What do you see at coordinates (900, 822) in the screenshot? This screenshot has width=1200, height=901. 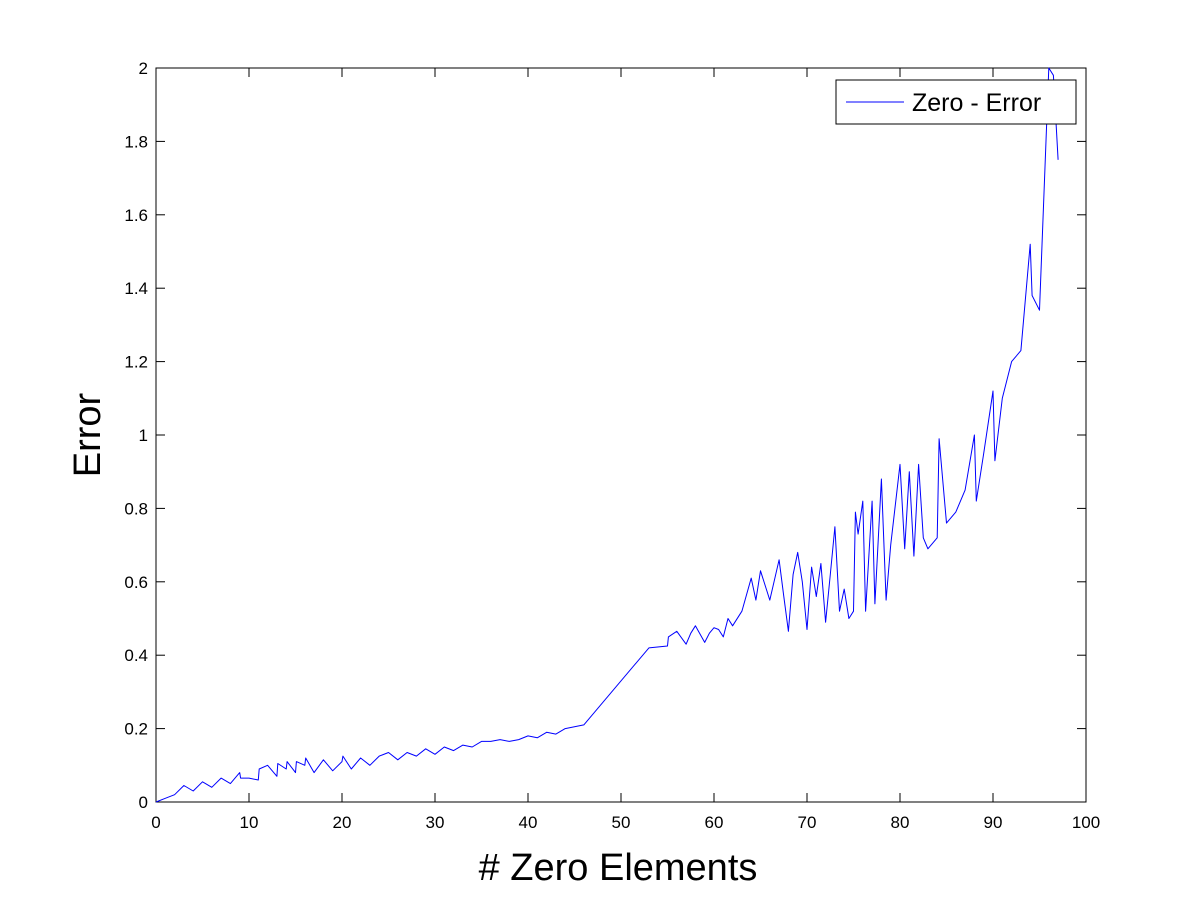 I see `x-tick-label: 80` at bounding box center [900, 822].